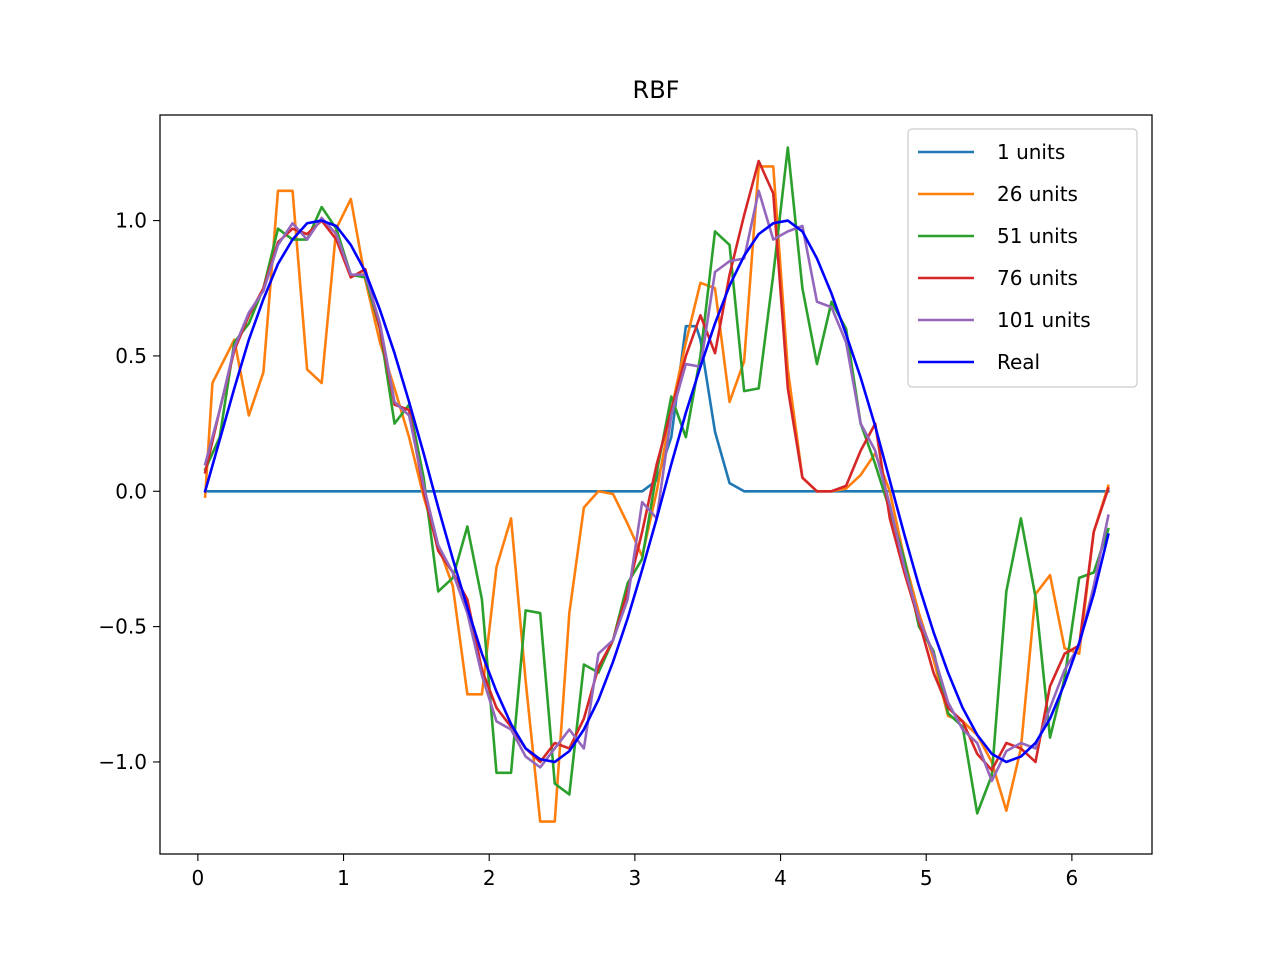  I want to click on y-axis: −1.0 −0.5 0.0 0.5 1.0, so click(129, 491).